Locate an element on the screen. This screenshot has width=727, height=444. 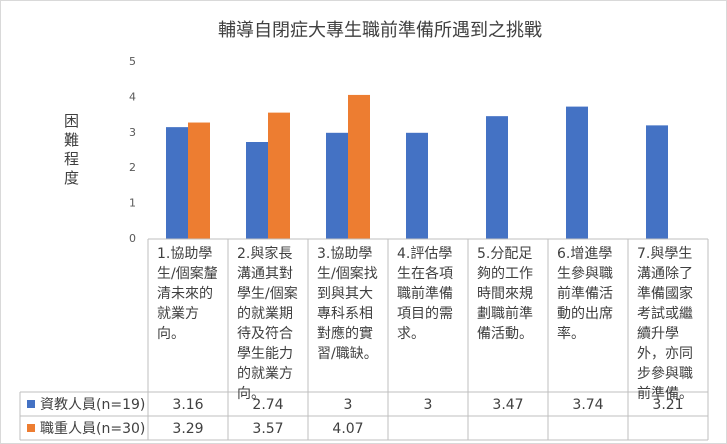
table-value: 3.47 is located at coordinates (507, 405).